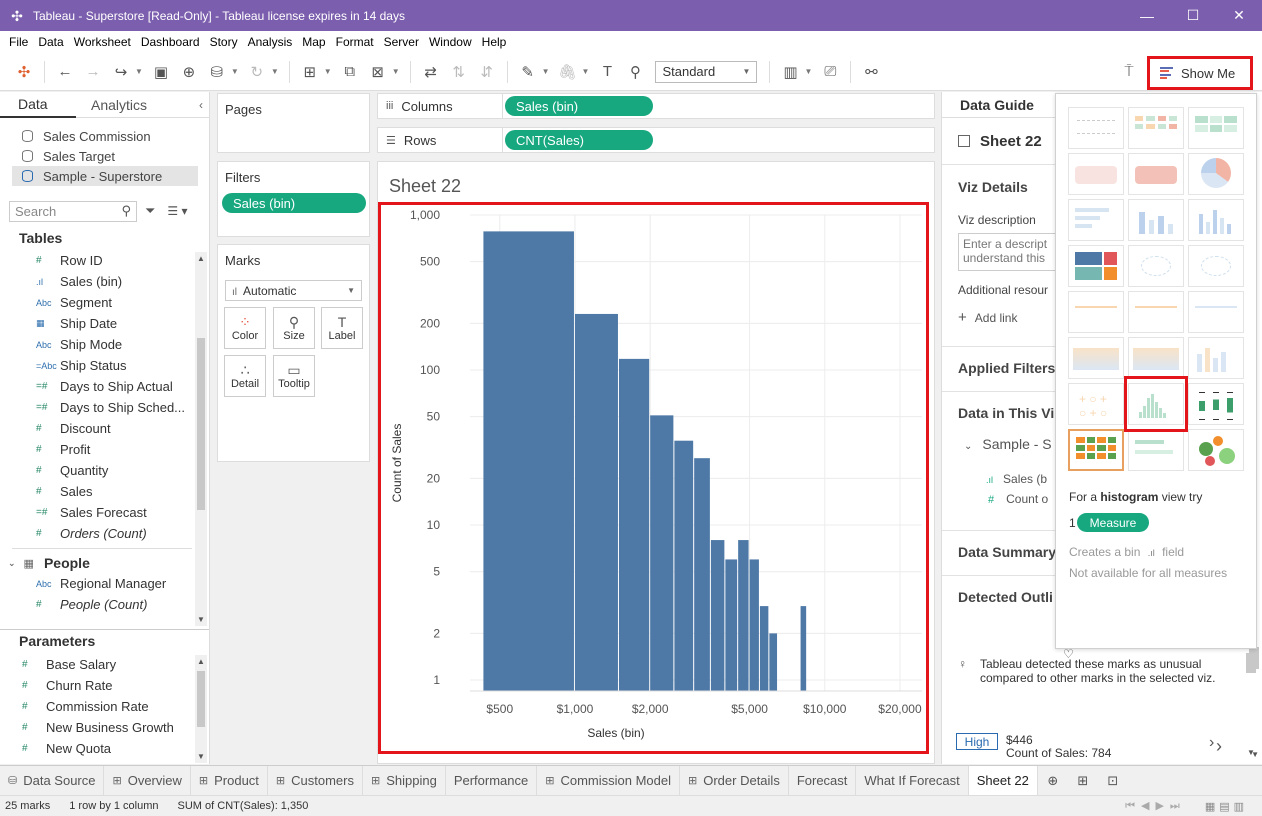 This screenshot has height=816, width=1262. Describe the element at coordinates (527, 72) in the screenshot. I see `highlight-icon: ✎` at that location.